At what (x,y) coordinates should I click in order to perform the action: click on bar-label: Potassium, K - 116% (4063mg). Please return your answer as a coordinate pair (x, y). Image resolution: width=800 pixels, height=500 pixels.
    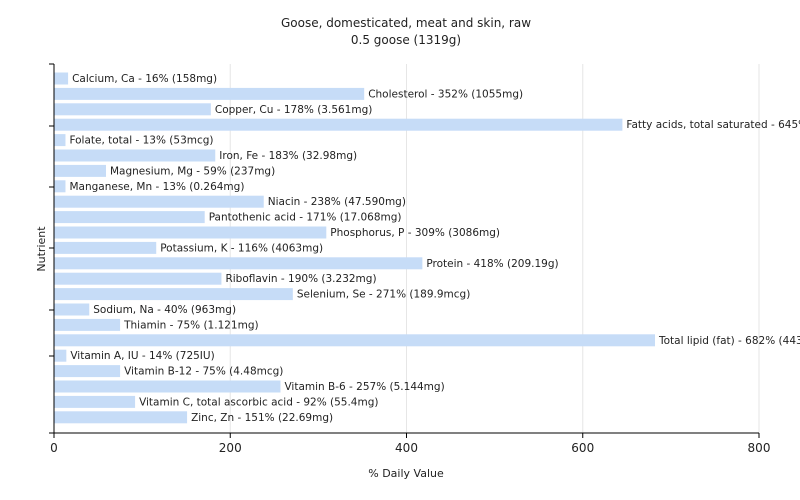
    Looking at the image, I should click on (241, 248).